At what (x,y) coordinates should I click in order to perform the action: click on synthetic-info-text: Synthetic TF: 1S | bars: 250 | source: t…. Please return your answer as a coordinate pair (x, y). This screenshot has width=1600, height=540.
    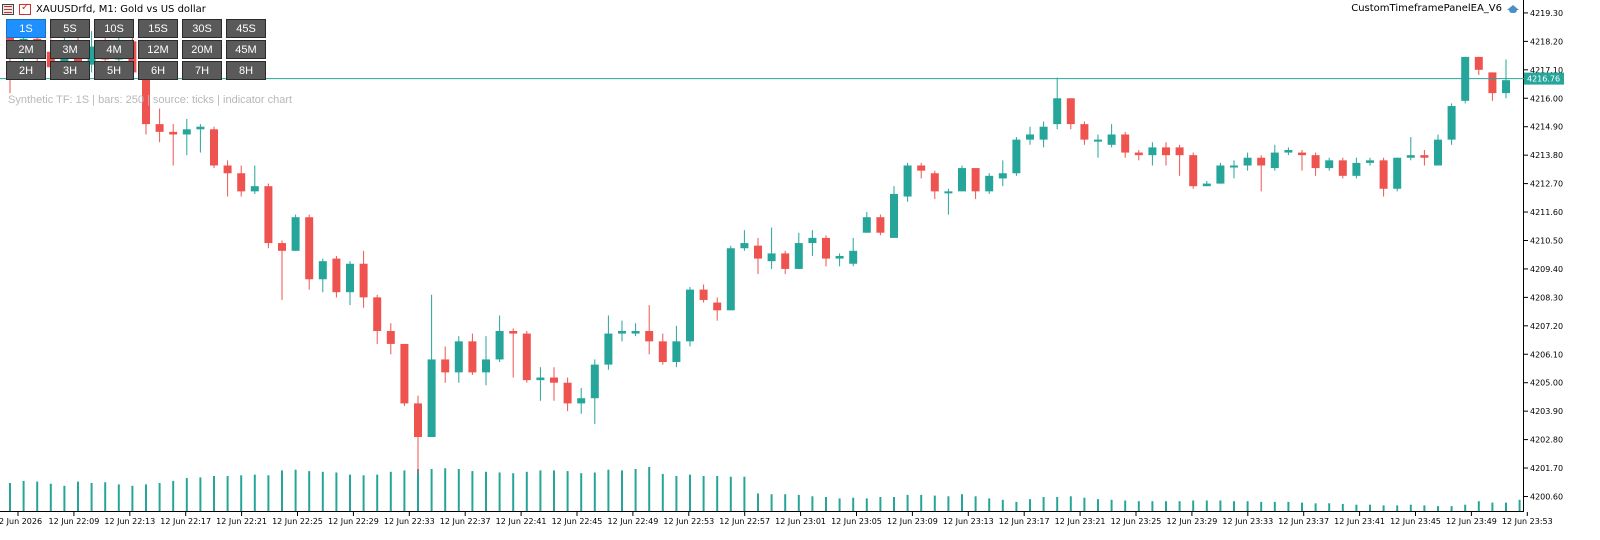
    Looking at the image, I should click on (150, 100).